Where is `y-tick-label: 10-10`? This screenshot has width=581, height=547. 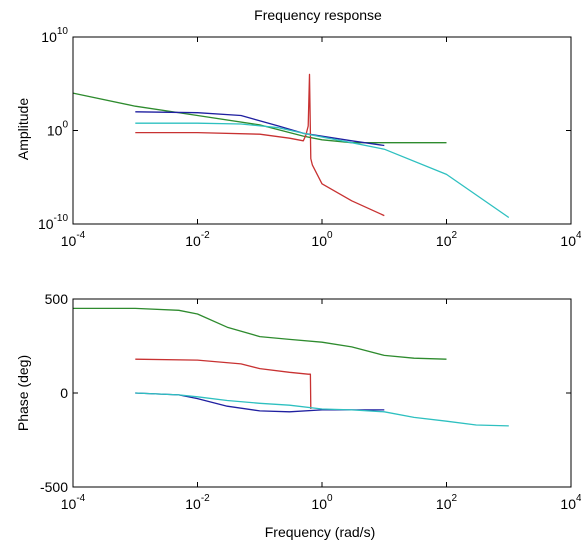
y-tick-label: 10-10 is located at coordinates (53, 222).